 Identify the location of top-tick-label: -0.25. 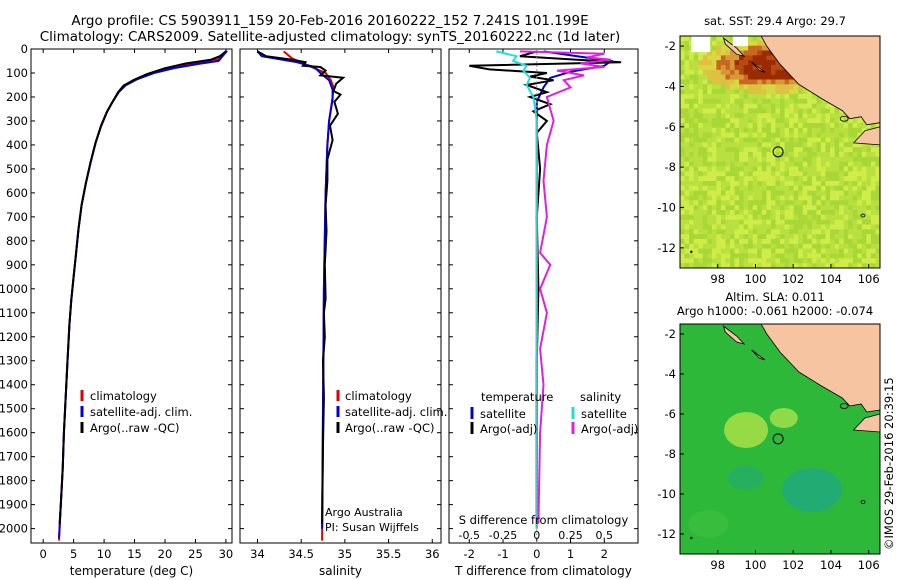
(503, 535).